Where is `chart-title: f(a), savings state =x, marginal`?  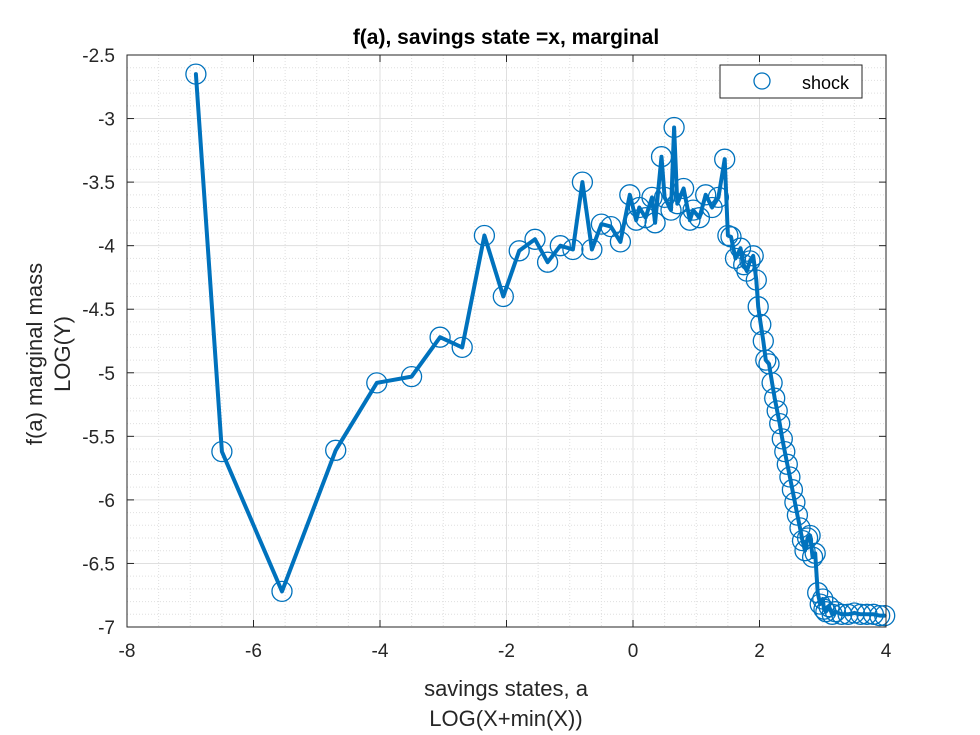 chart-title: f(a), savings state =x, marginal is located at coordinates (506, 37).